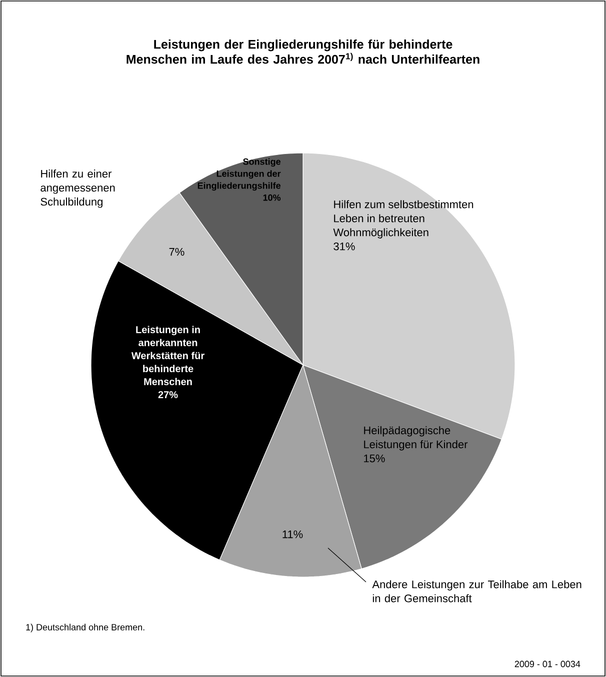 The width and height of the screenshot is (606, 677). I want to click on text: 2009 - 01 - 0034, so click(547, 664).